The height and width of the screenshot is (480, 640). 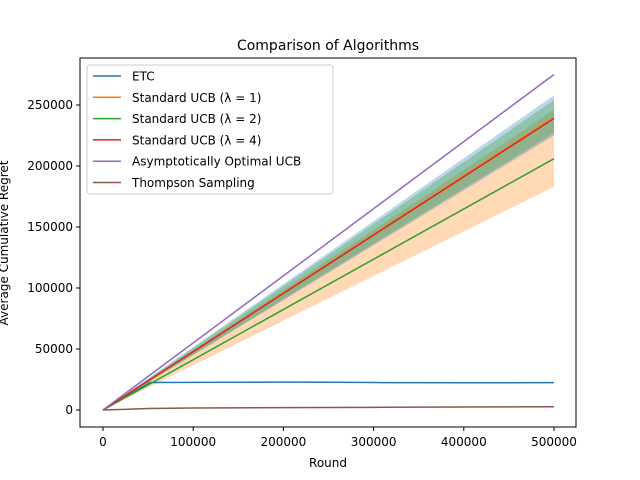 What do you see at coordinates (196, 140) in the screenshot?
I see `legend-label: Standard UCB (λ = 4)` at bounding box center [196, 140].